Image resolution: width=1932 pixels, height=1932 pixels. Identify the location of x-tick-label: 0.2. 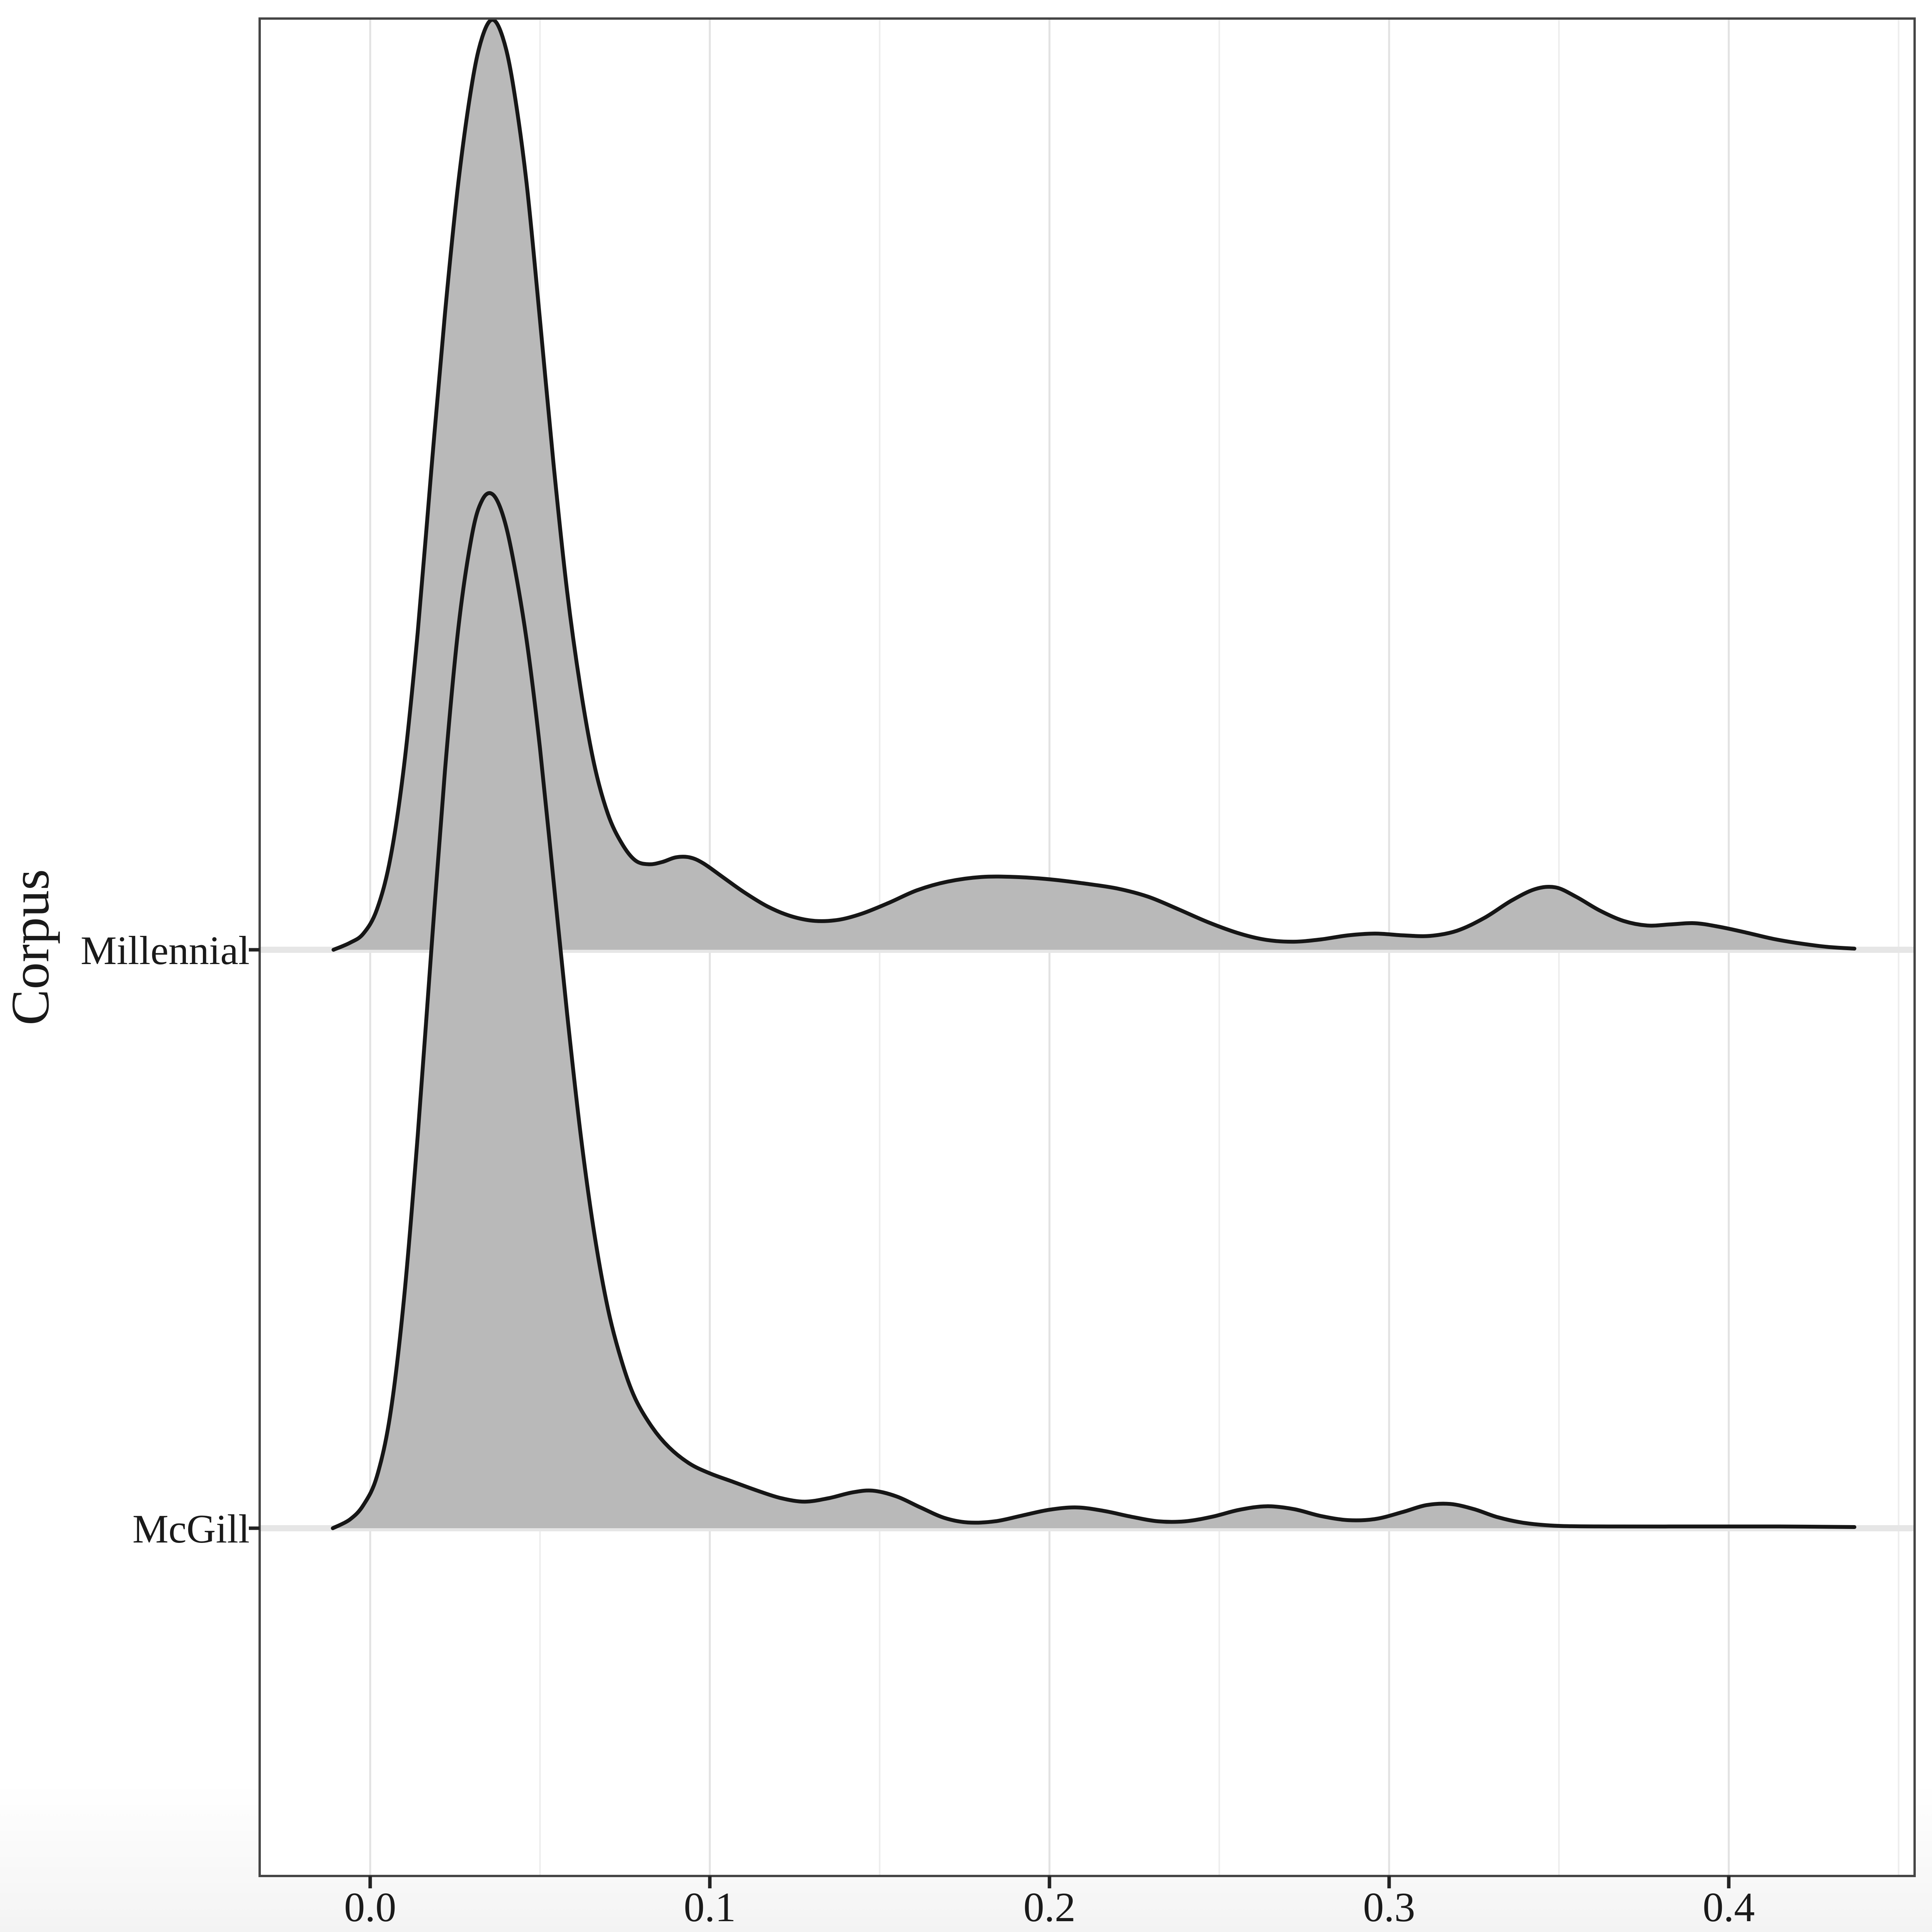
(1050, 1907).